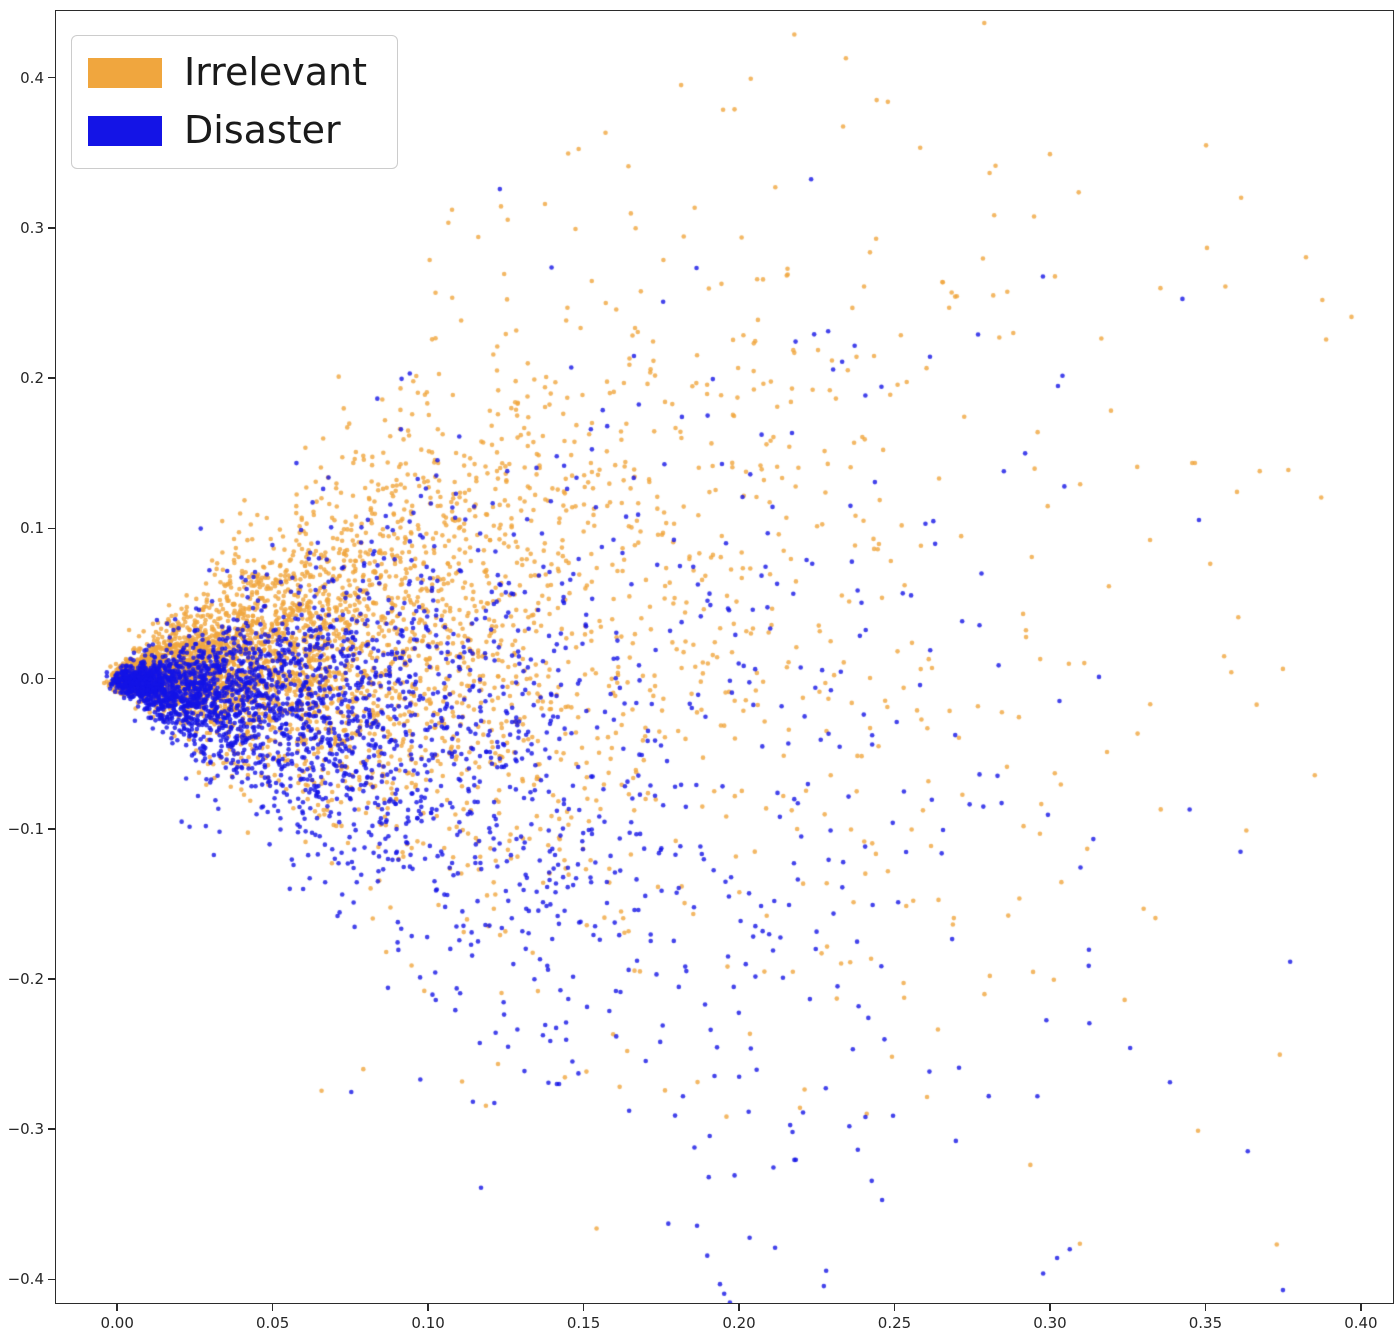  What do you see at coordinates (235, 102) in the screenshot?
I see `legend: Irrelevant Disaster` at bounding box center [235, 102].